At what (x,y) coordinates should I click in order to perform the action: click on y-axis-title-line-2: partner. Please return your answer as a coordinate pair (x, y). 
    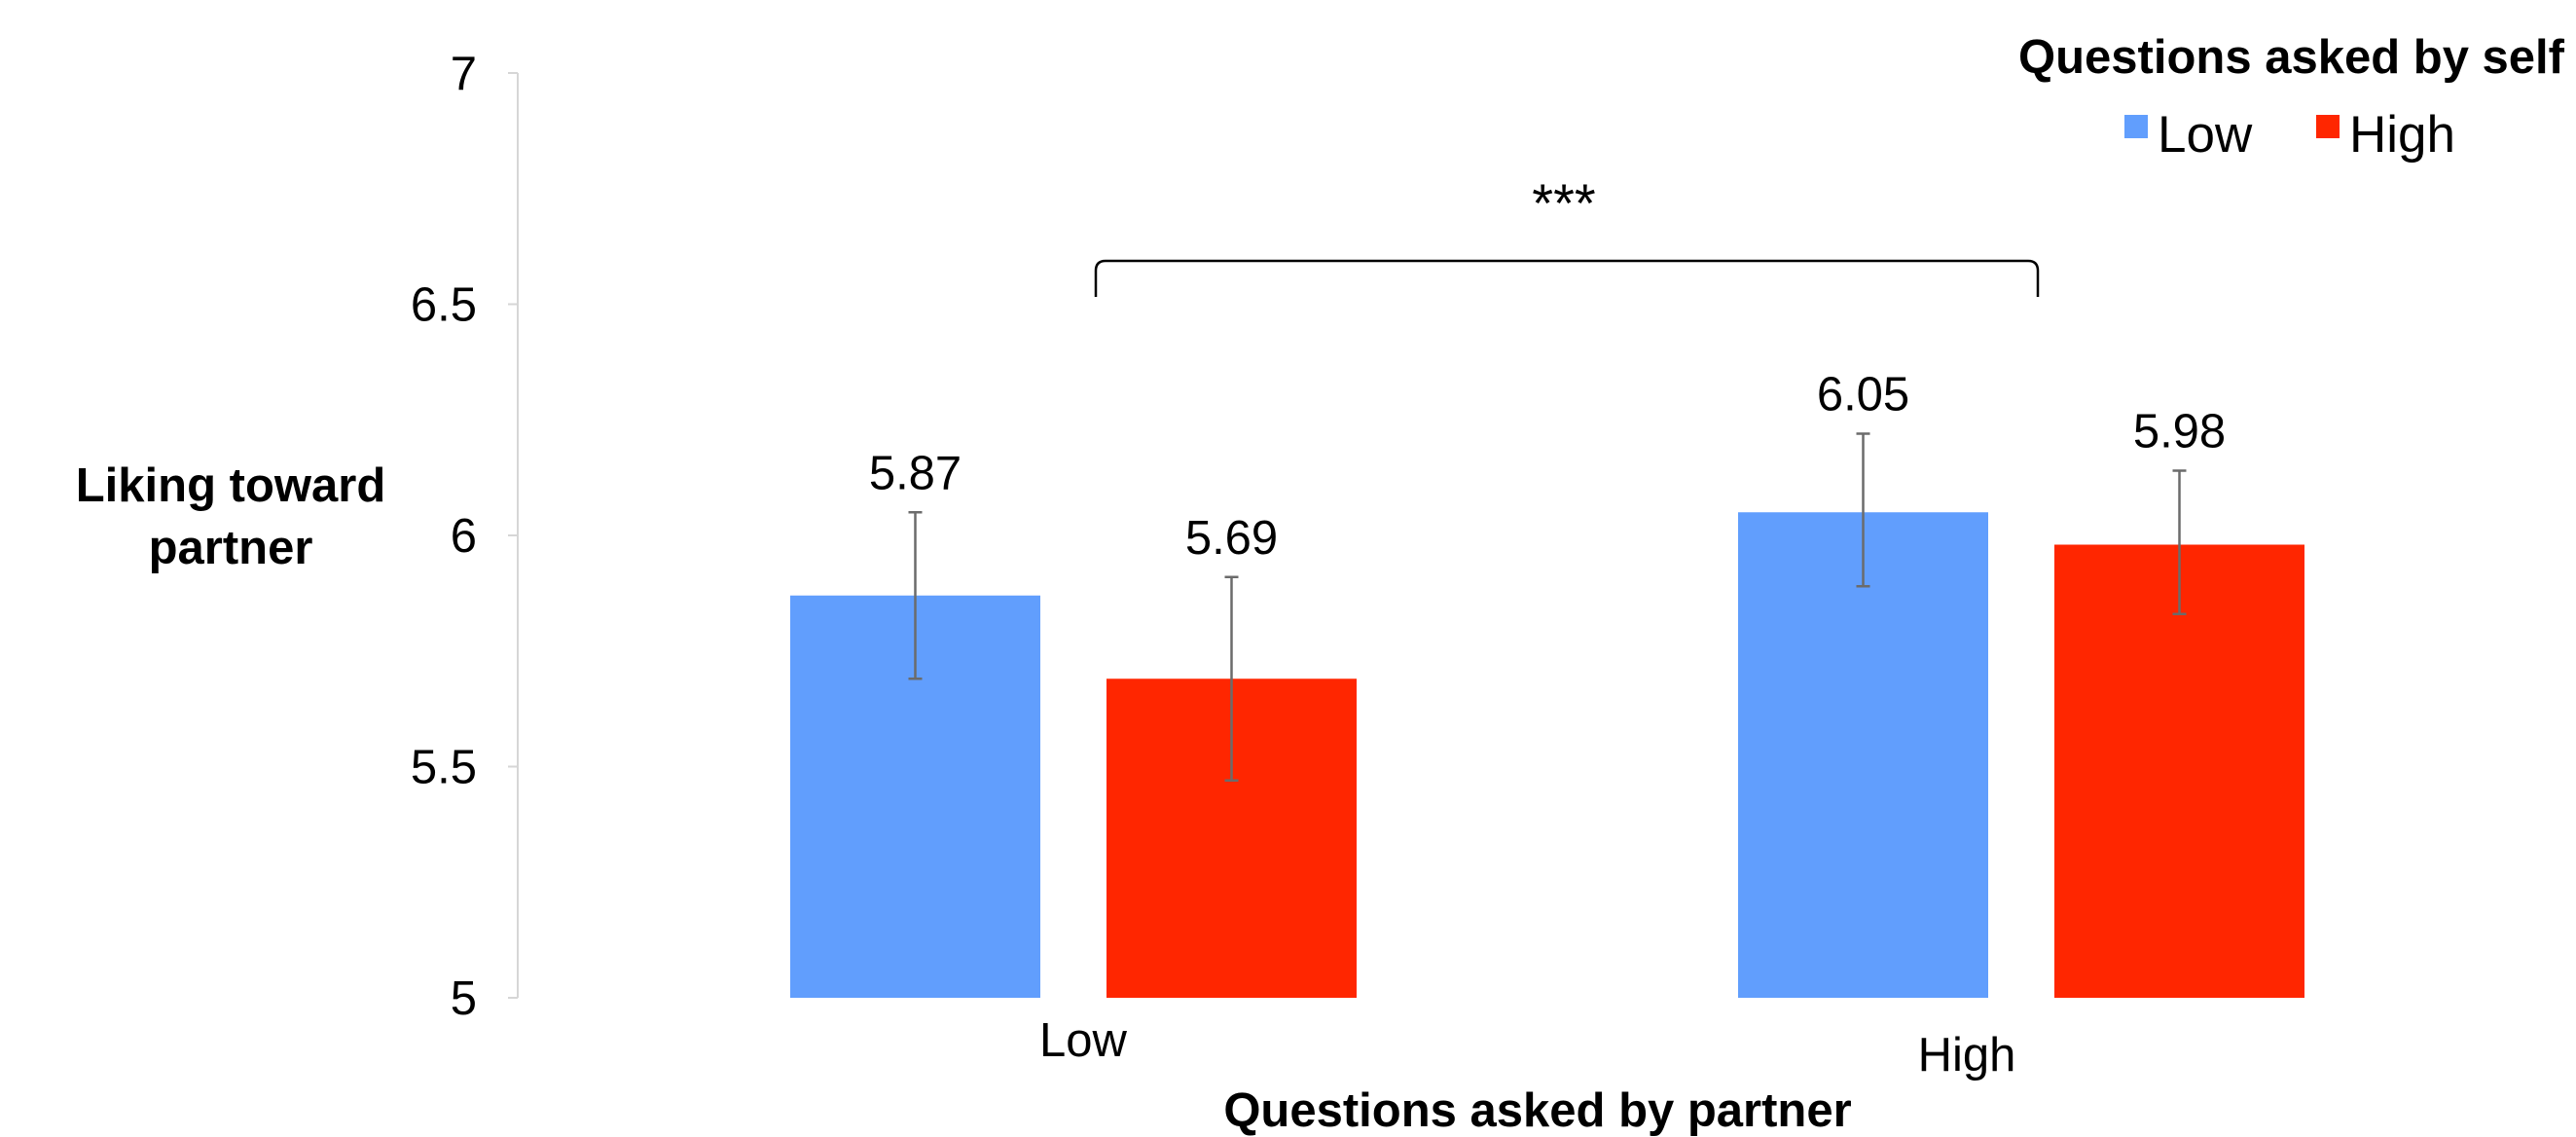
    Looking at the image, I should click on (231, 548).